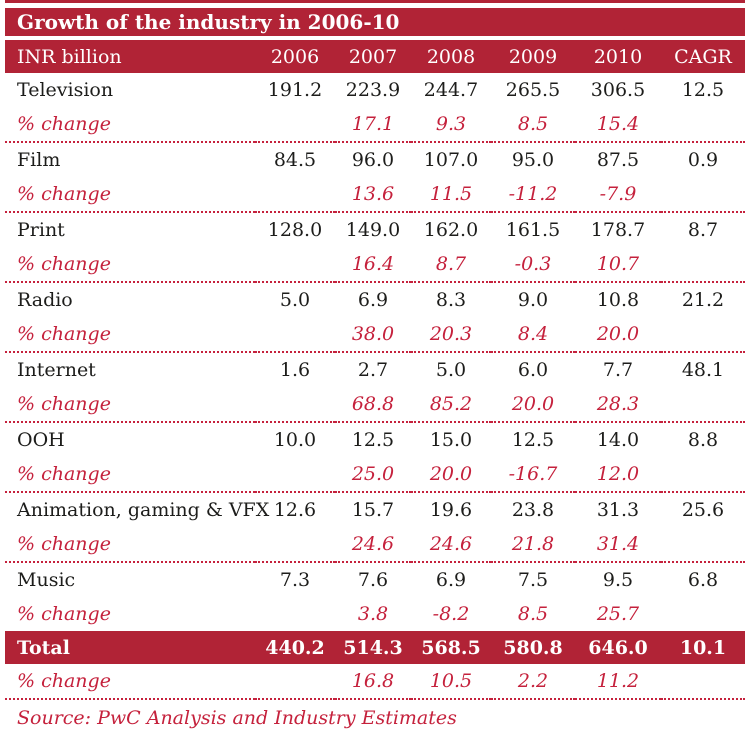 Image resolution: width=750 pixels, height=733 pixels. I want to click on cell-2007: 6.9, so click(373, 300).